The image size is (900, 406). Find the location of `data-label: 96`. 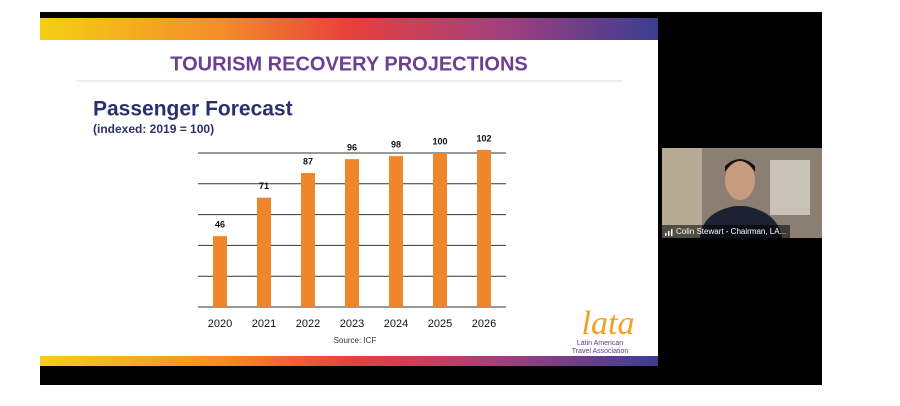

data-label: 96 is located at coordinates (352, 148).